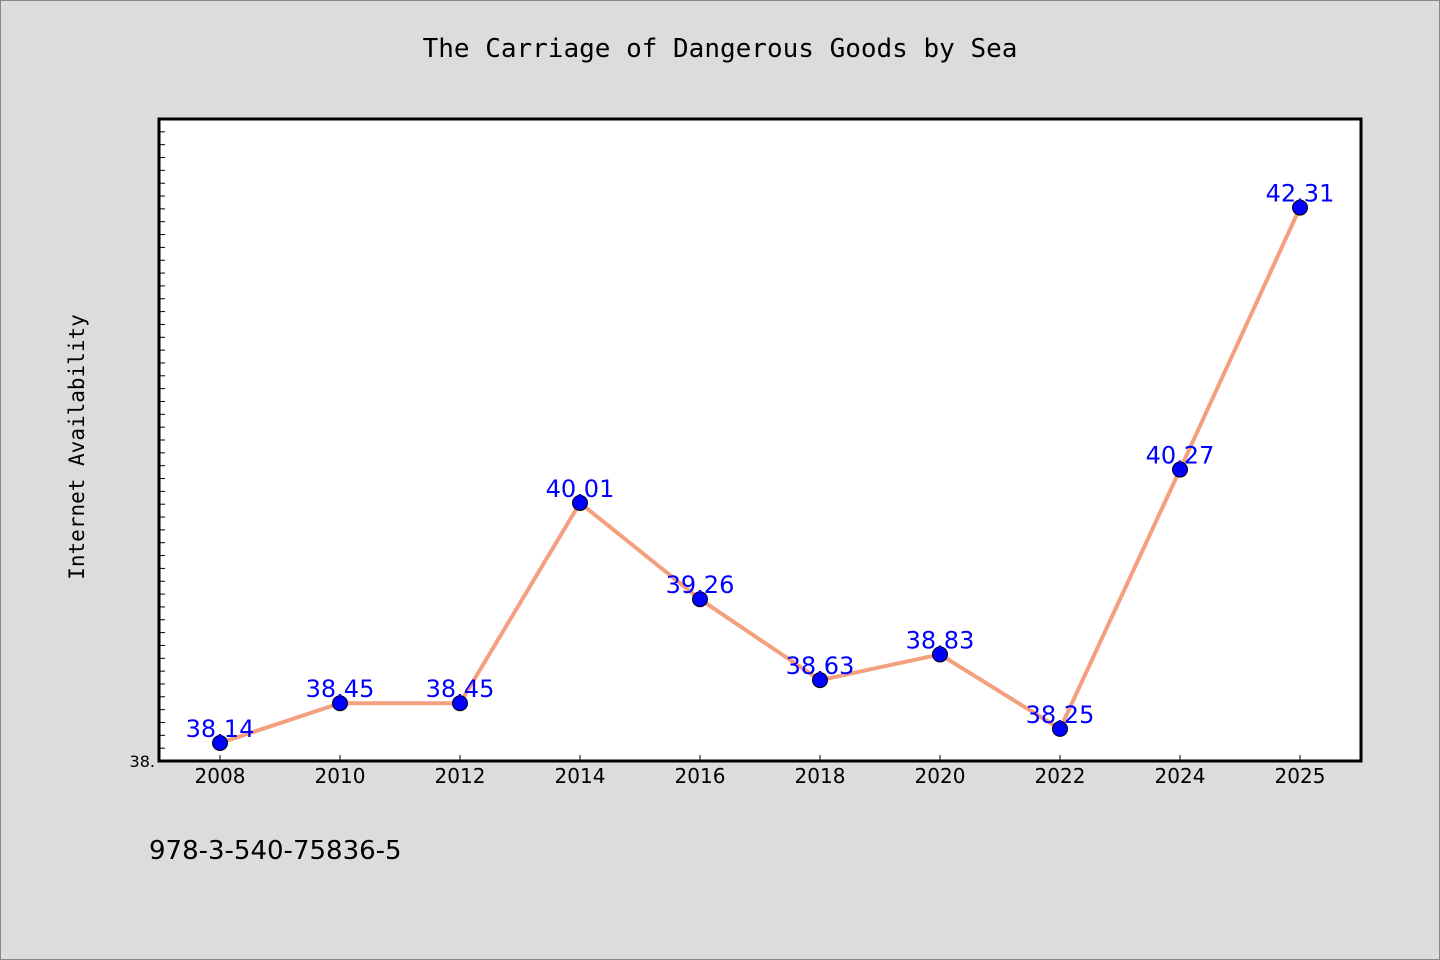  Describe the element at coordinates (220, 776) in the screenshot. I see `x-tick-label: 2008` at that location.